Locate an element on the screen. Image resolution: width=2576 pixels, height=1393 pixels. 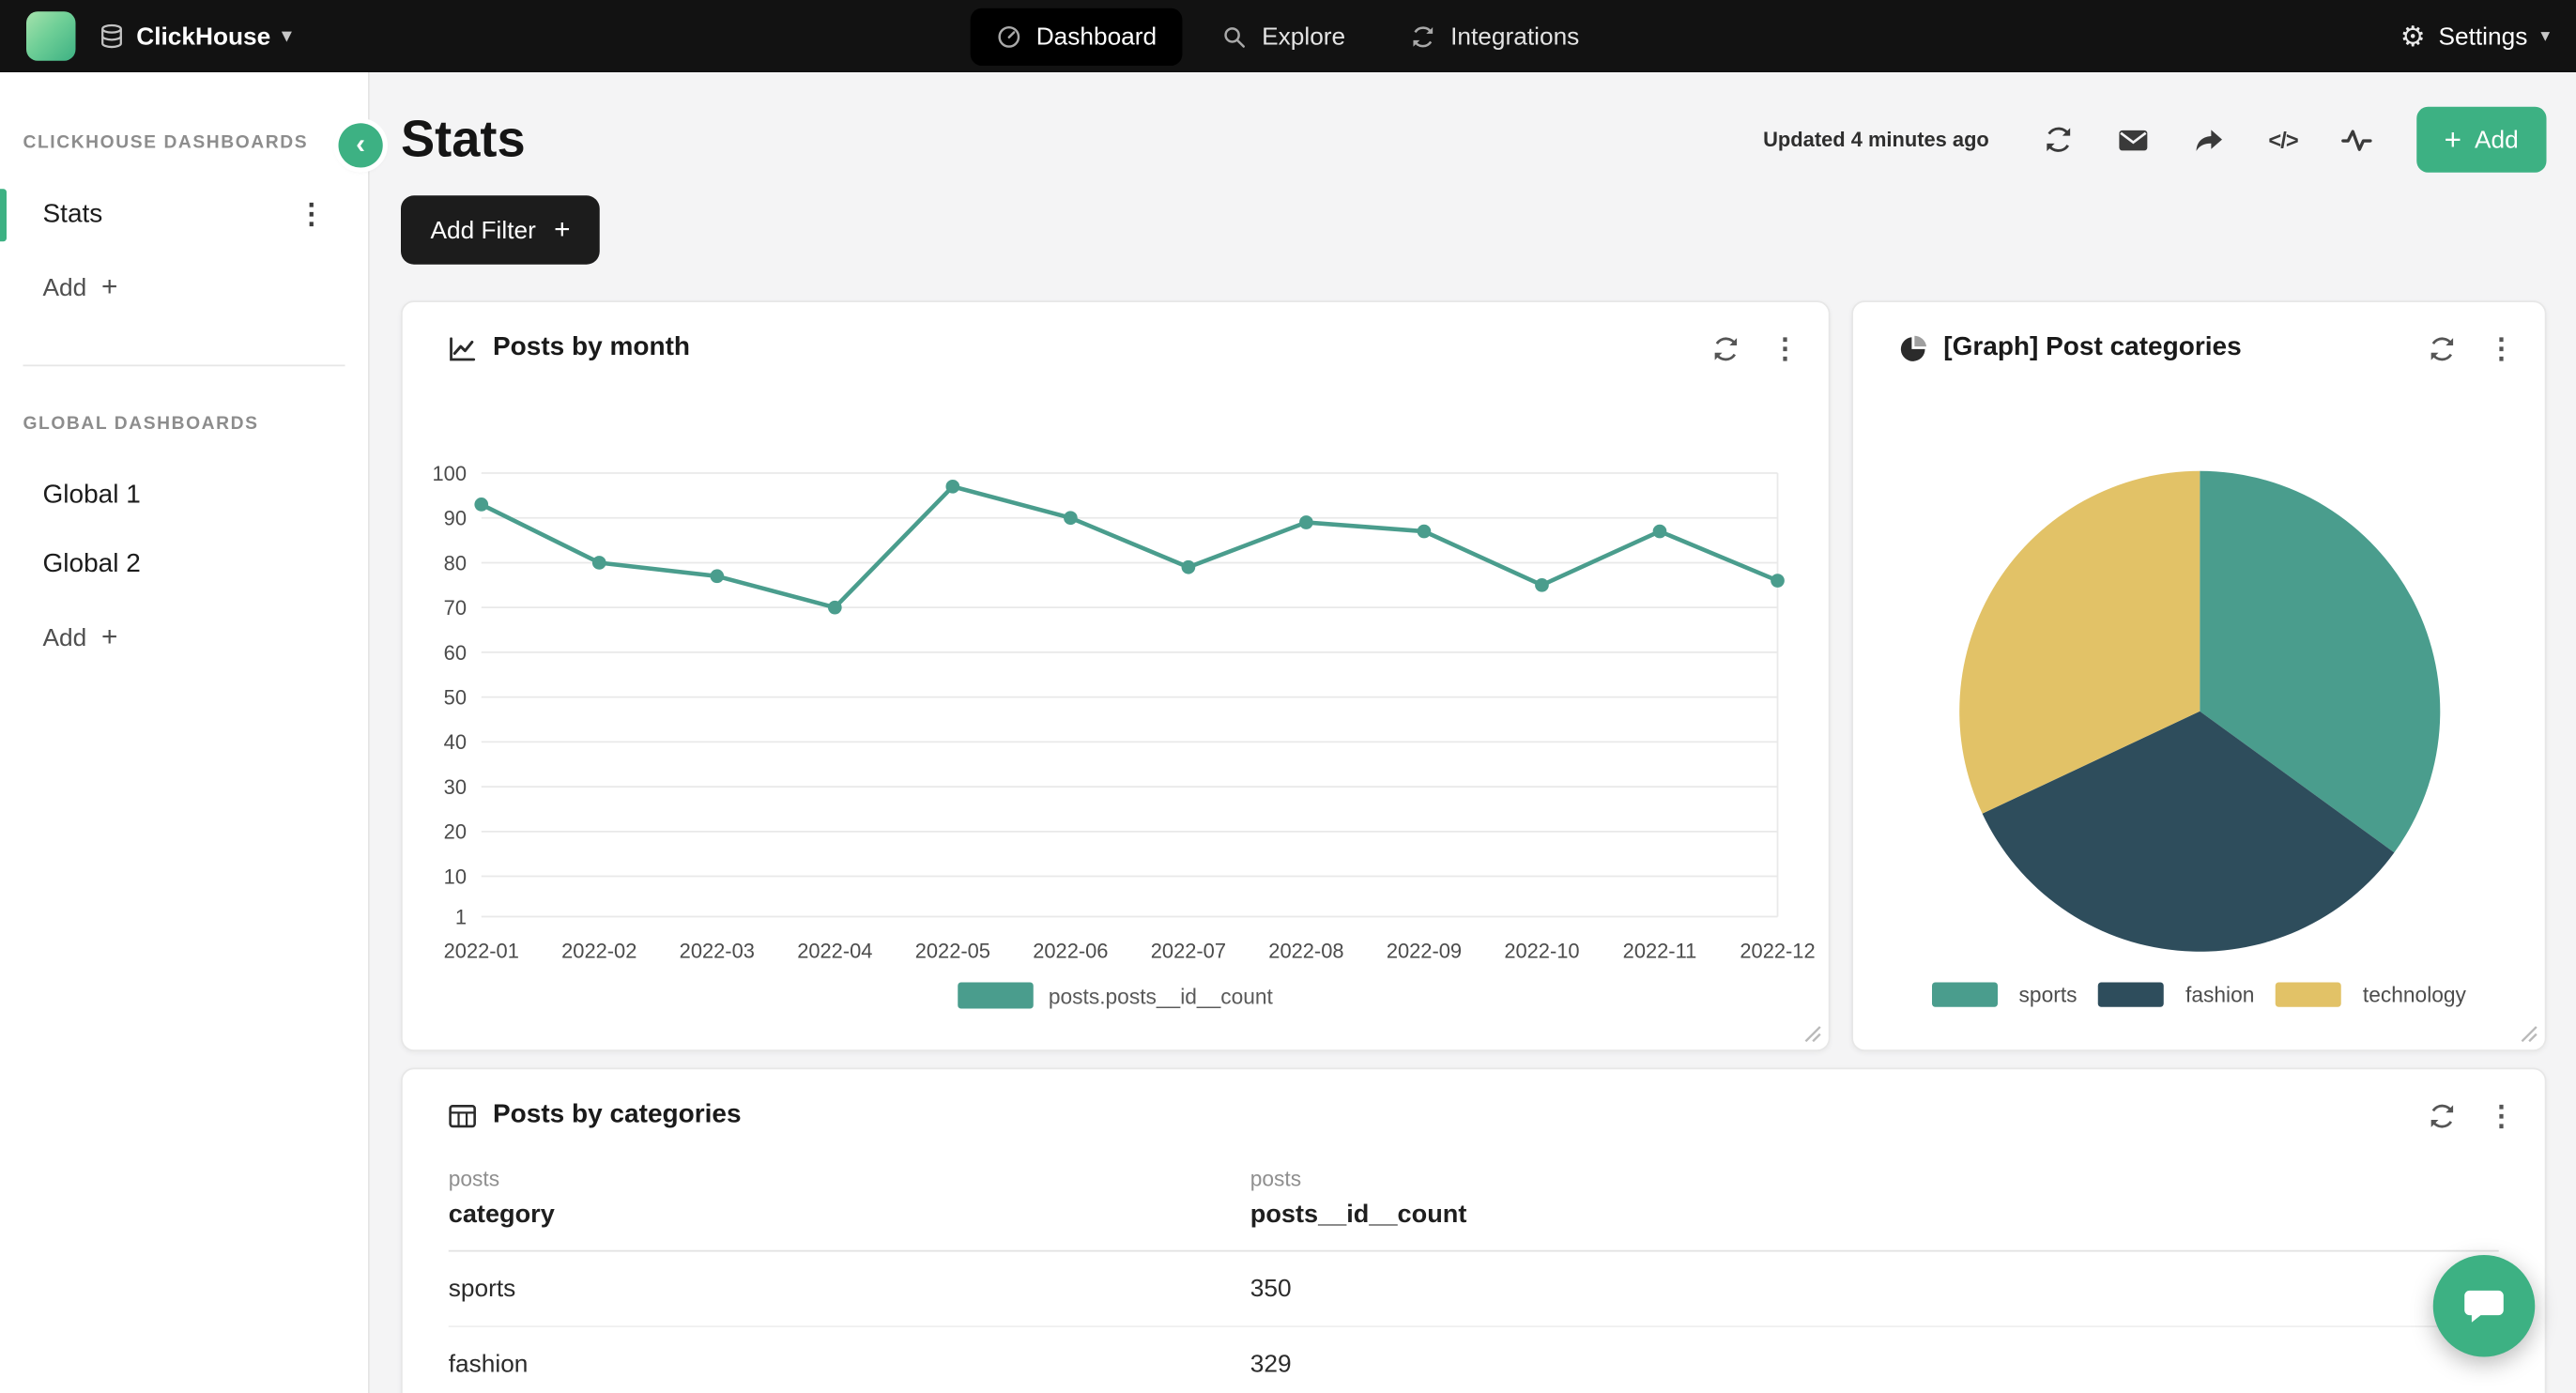
tab-dashboard: Dashboard is located at coordinates (1077, 36).